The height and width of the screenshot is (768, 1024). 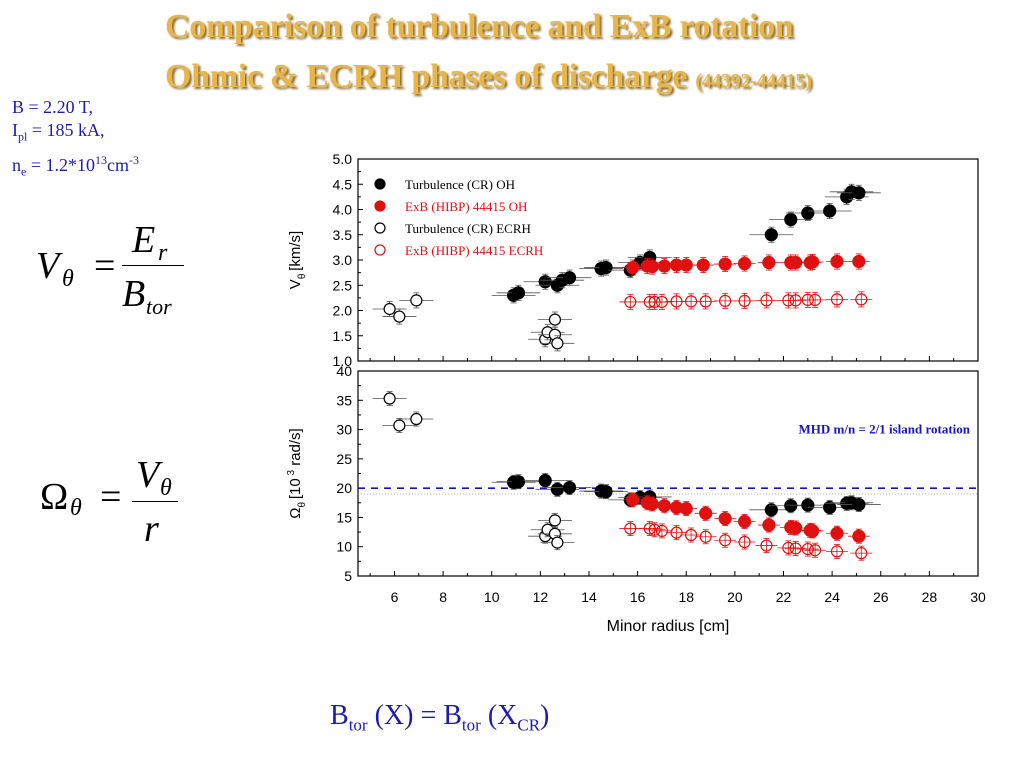 I want to click on ne-unit: cm, so click(x=117, y=164).